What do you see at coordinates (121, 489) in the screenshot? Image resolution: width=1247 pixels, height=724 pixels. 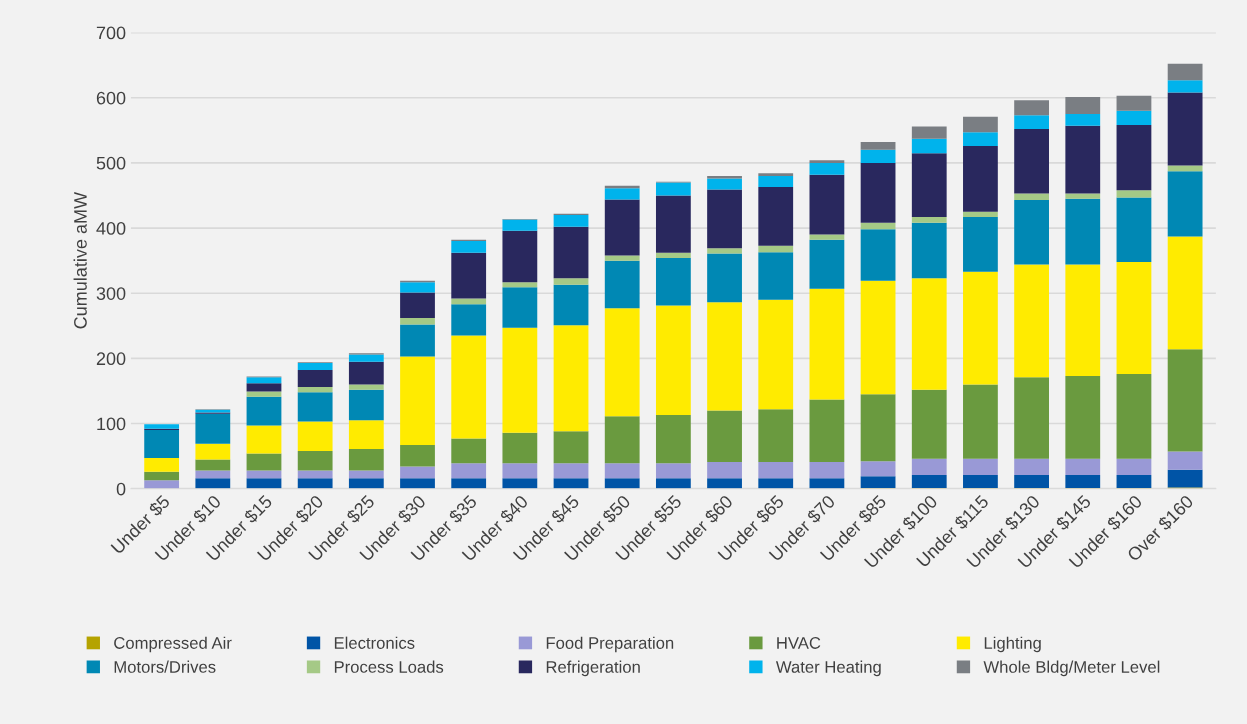 I see `y-tick-label: 0` at bounding box center [121, 489].